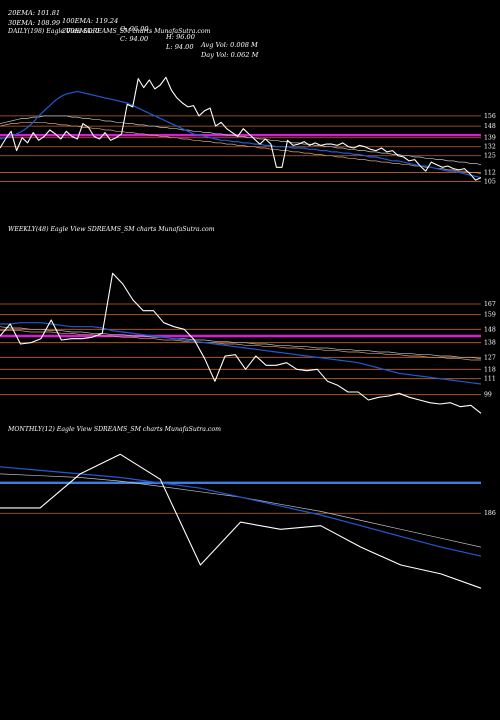 The image size is (500, 720). What do you see at coordinates (488, 395) in the screenshot?
I see `level-label: 99` at bounding box center [488, 395].